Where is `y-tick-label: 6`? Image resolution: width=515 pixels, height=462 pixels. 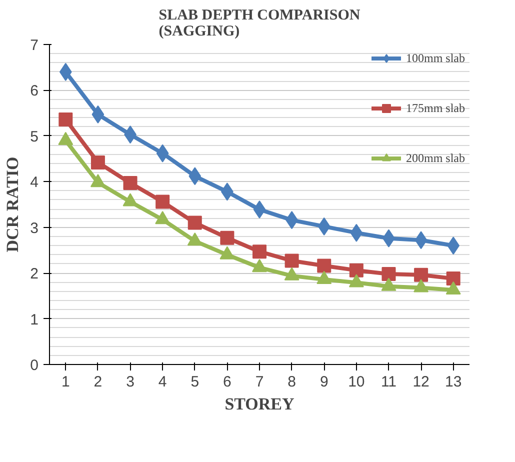 y-tick-label: 6 is located at coordinates (34, 91).